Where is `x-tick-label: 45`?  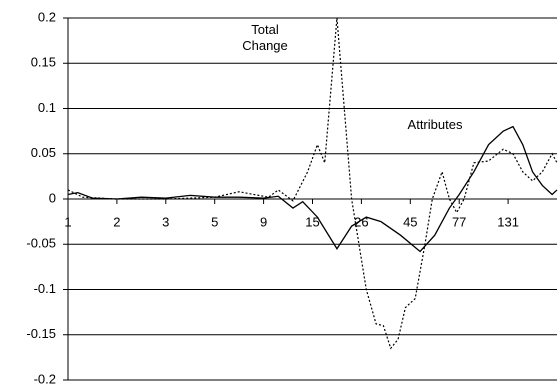 x-tick-label: 45 is located at coordinates (410, 221).